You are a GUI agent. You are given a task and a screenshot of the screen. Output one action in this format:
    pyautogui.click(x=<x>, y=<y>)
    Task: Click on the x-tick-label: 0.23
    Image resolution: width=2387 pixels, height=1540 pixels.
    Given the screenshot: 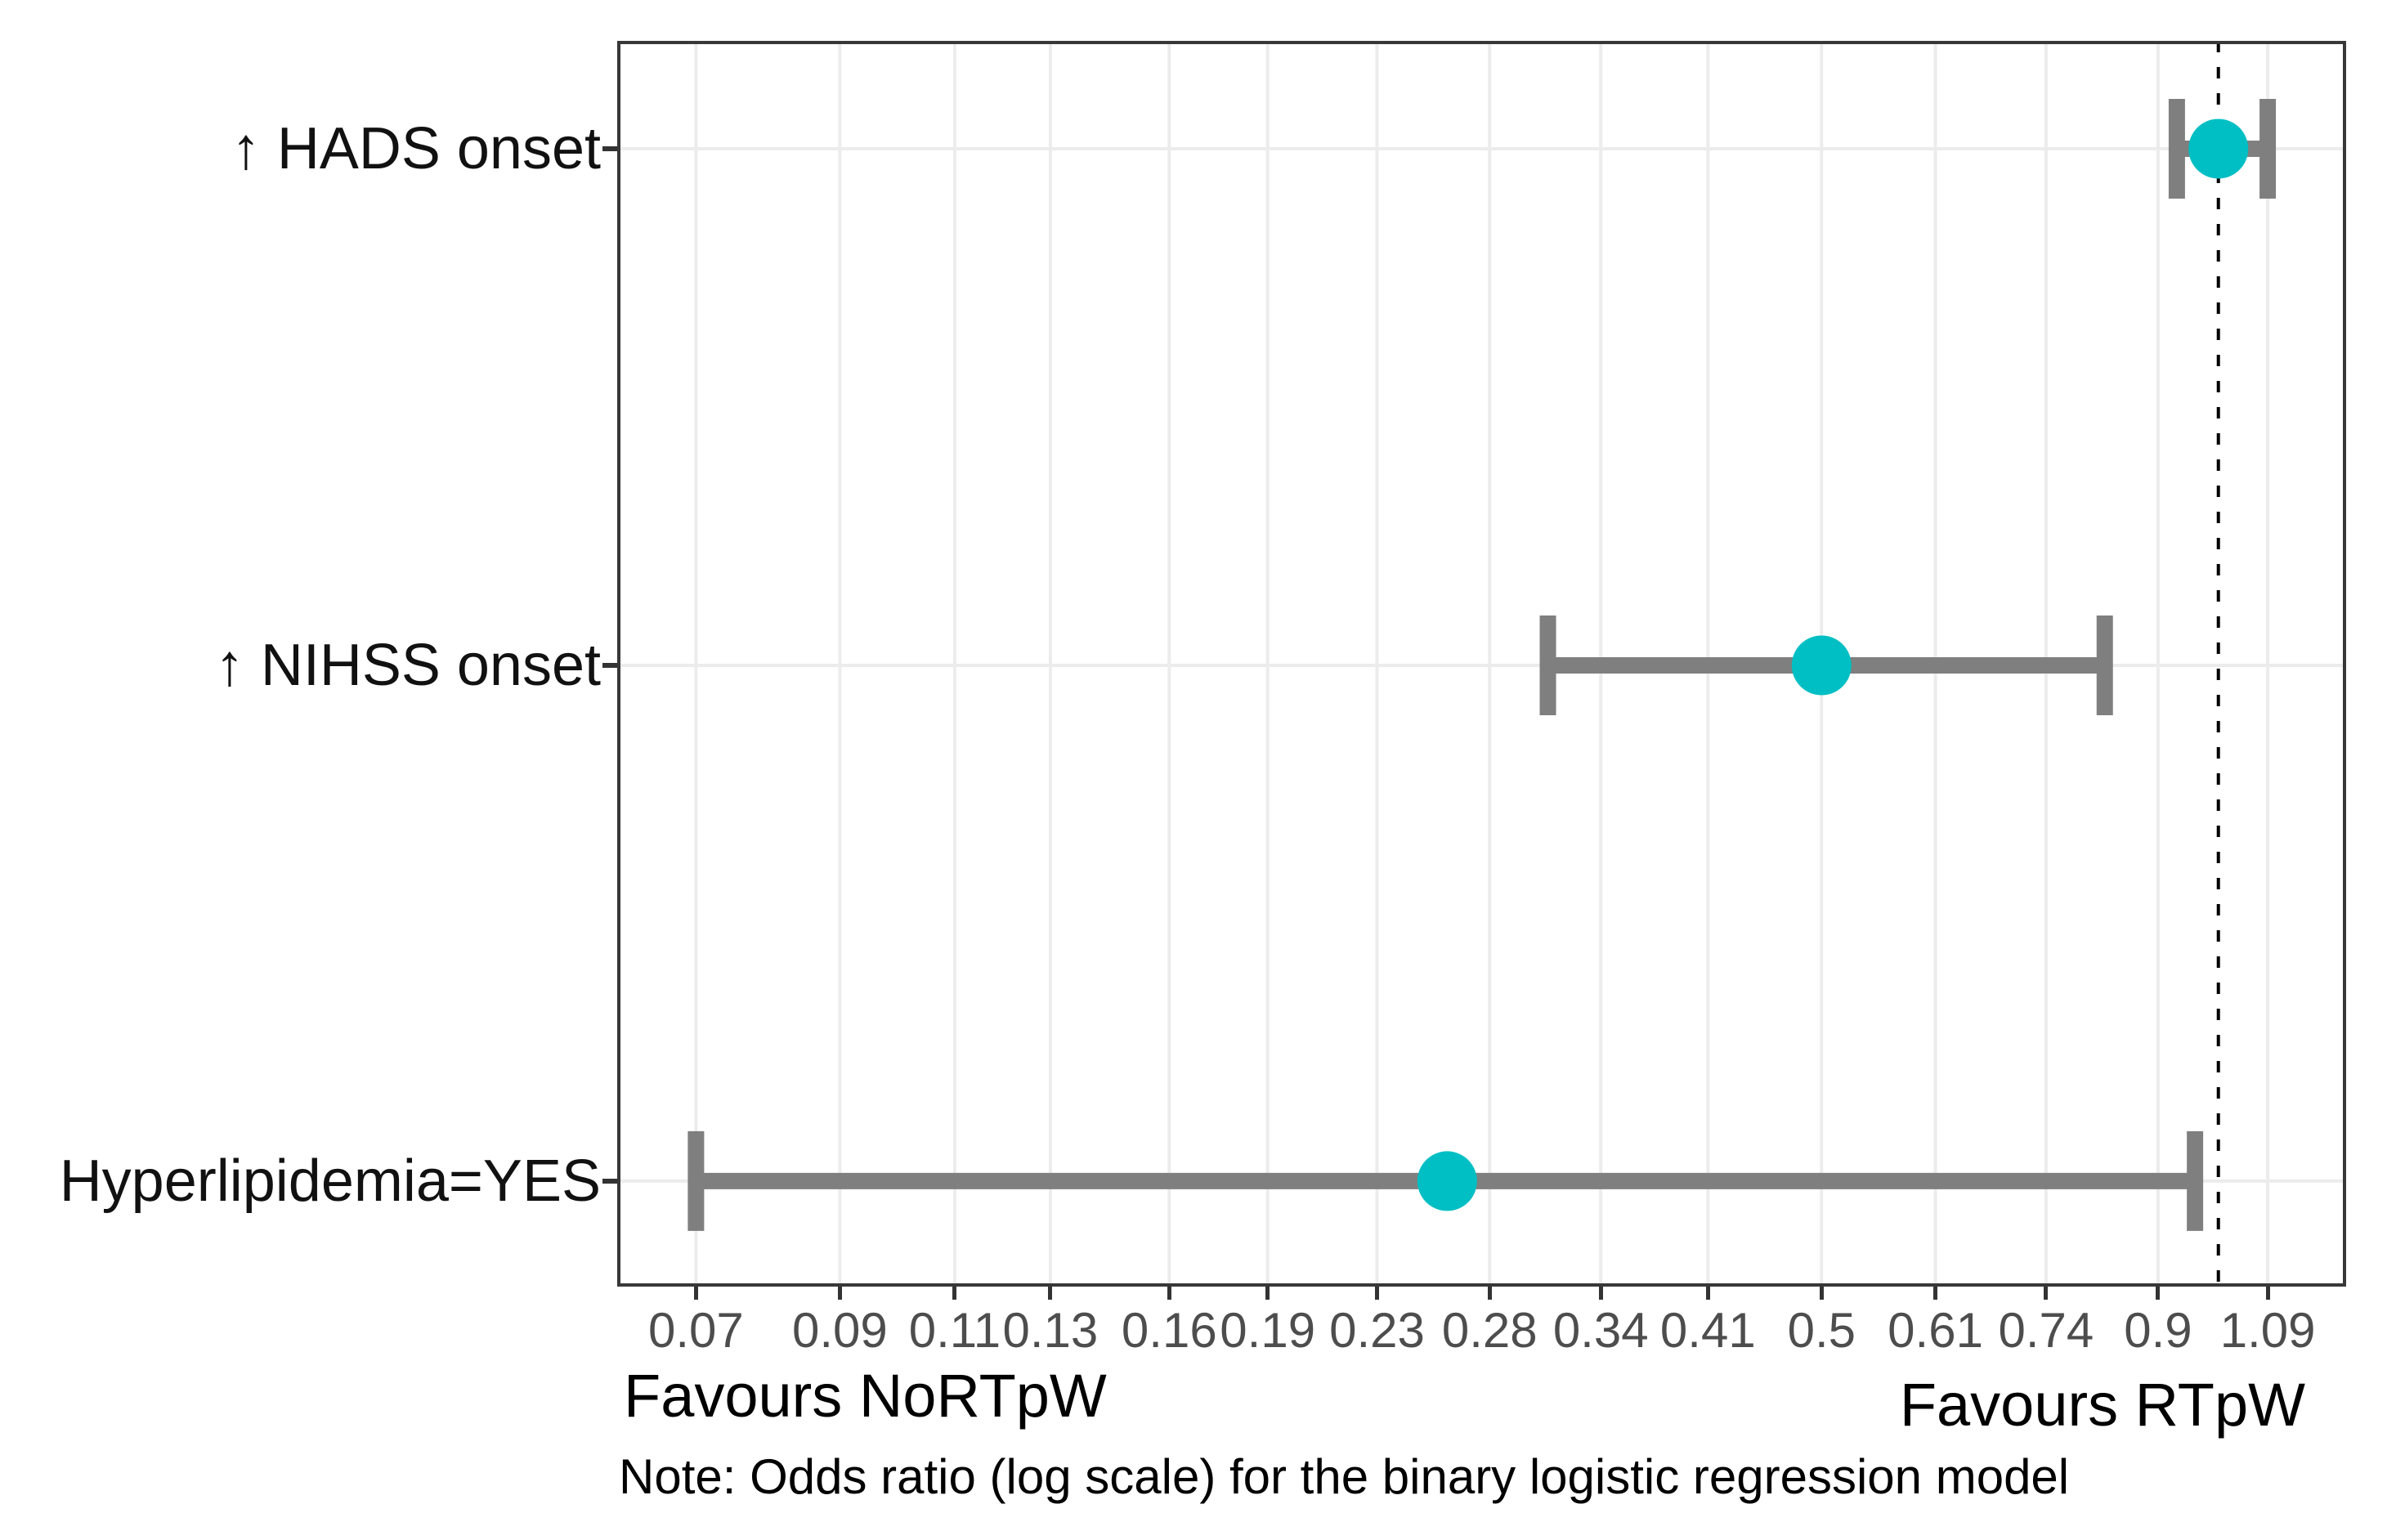 What is the action you would take?
    pyautogui.click(x=1377, y=1331)
    